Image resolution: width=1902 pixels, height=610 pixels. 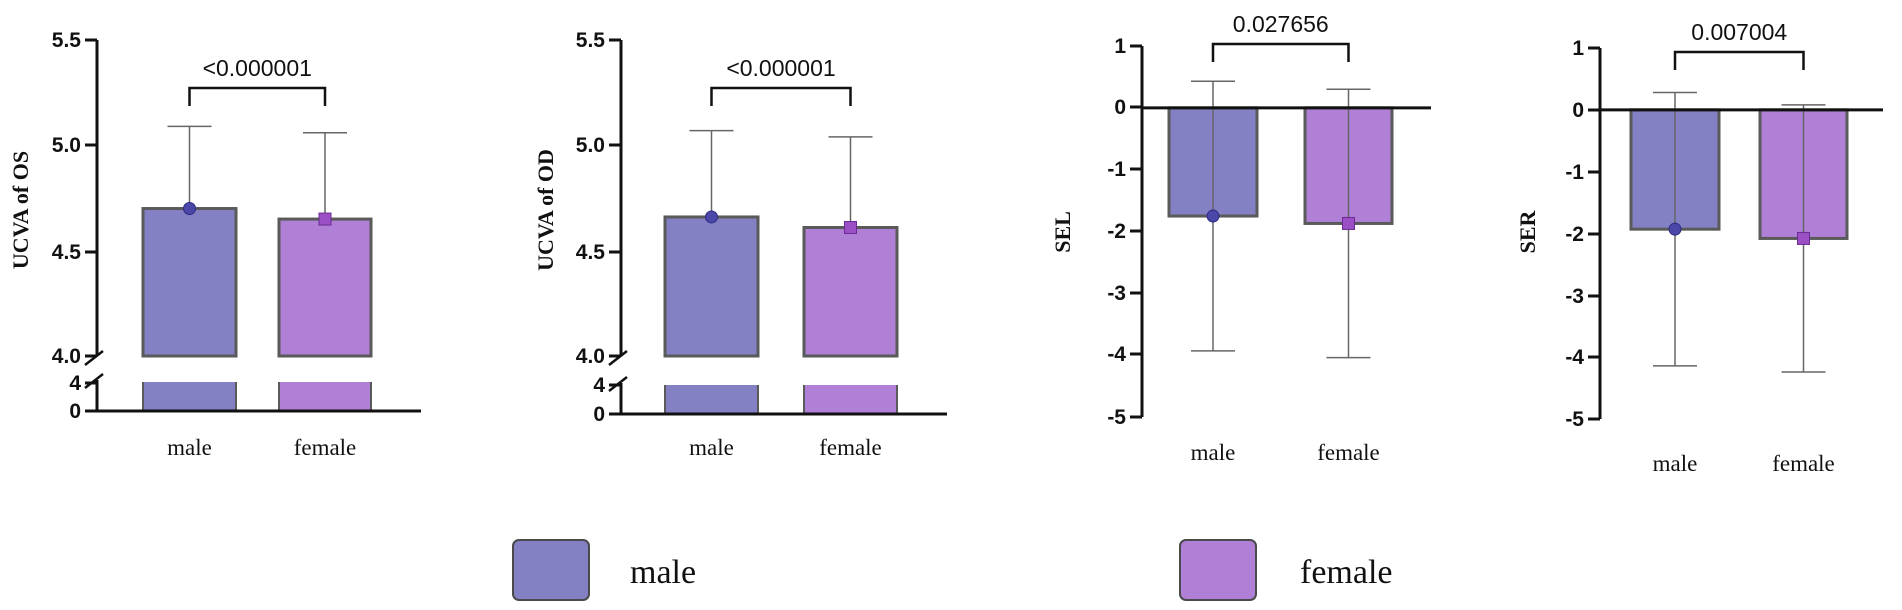 I want to click on p-value-label: 0.027656, so click(x=1281, y=24).